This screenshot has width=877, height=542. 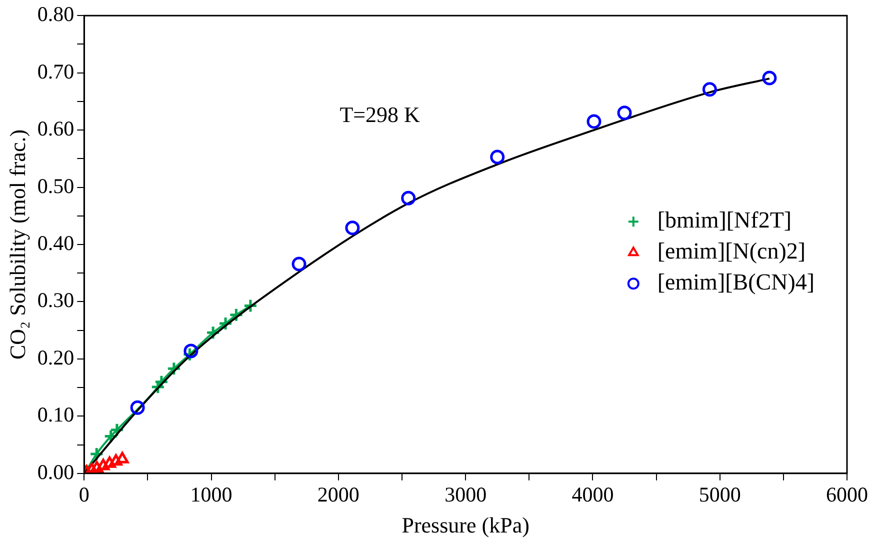 I want to click on y-tick-label: 0.40, so click(x=55, y=243).